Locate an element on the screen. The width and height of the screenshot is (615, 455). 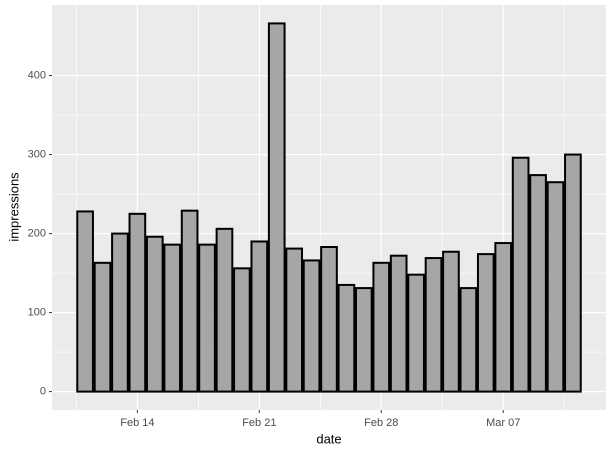
y-tick-label: 200 is located at coordinates (37, 233).